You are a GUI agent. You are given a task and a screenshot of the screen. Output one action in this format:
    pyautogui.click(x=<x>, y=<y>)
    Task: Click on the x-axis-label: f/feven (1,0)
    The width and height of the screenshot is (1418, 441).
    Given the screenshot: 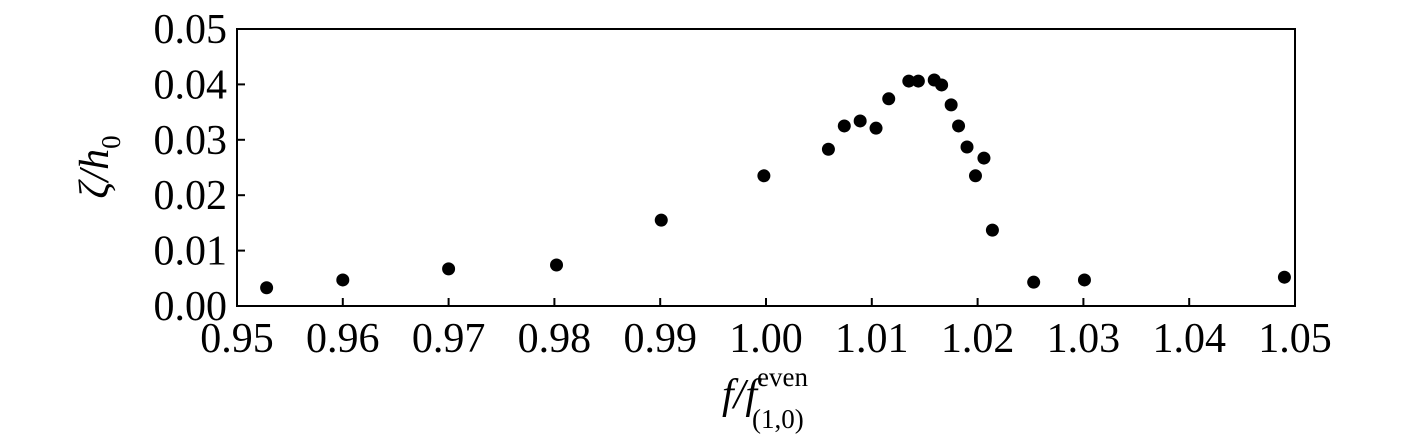 What is the action you would take?
    pyautogui.click(x=765, y=398)
    